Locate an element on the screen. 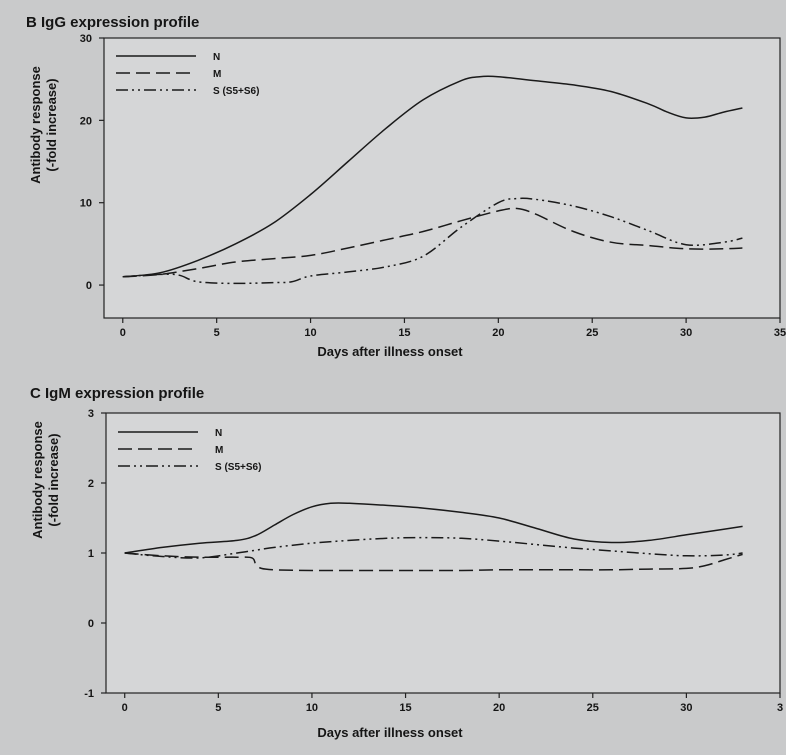 This screenshot has width=786, height=755. y-tick-label: -1 is located at coordinates (89, 694).